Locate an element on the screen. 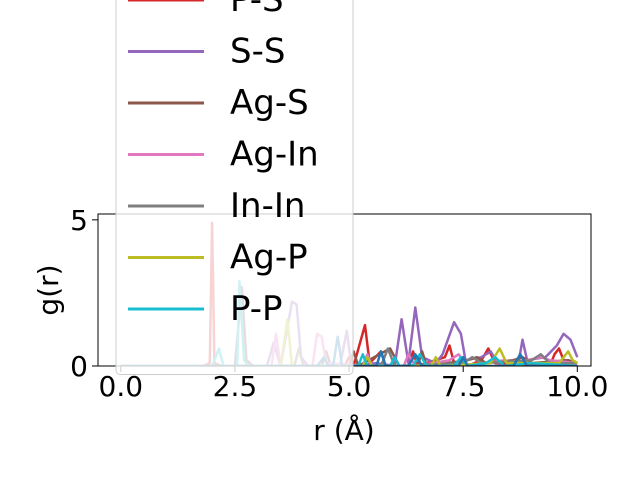 Image resolution: width=640 pixels, height=480 pixels. series-line-p-p is located at coordinates (349, 322).